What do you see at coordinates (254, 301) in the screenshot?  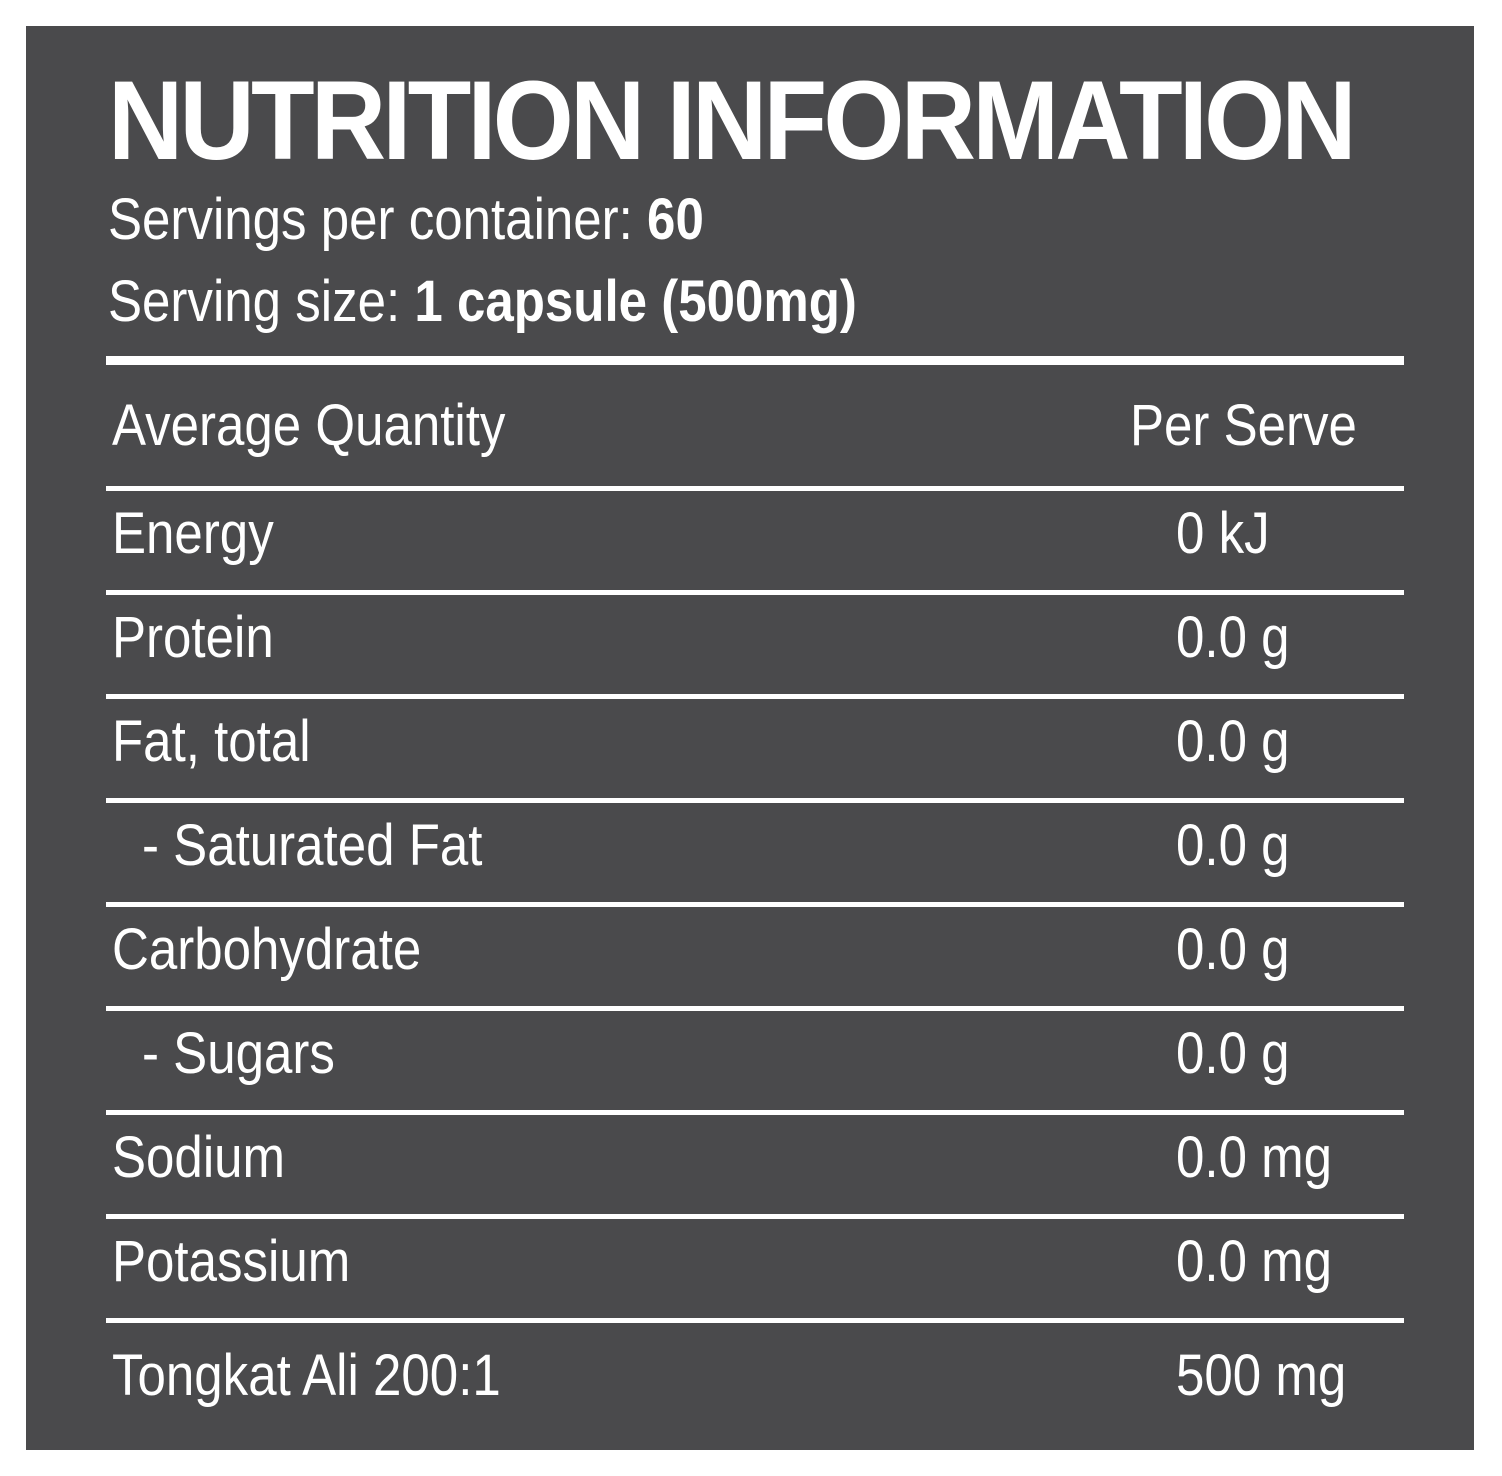 I see `serving-size-label: Serving size:` at bounding box center [254, 301].